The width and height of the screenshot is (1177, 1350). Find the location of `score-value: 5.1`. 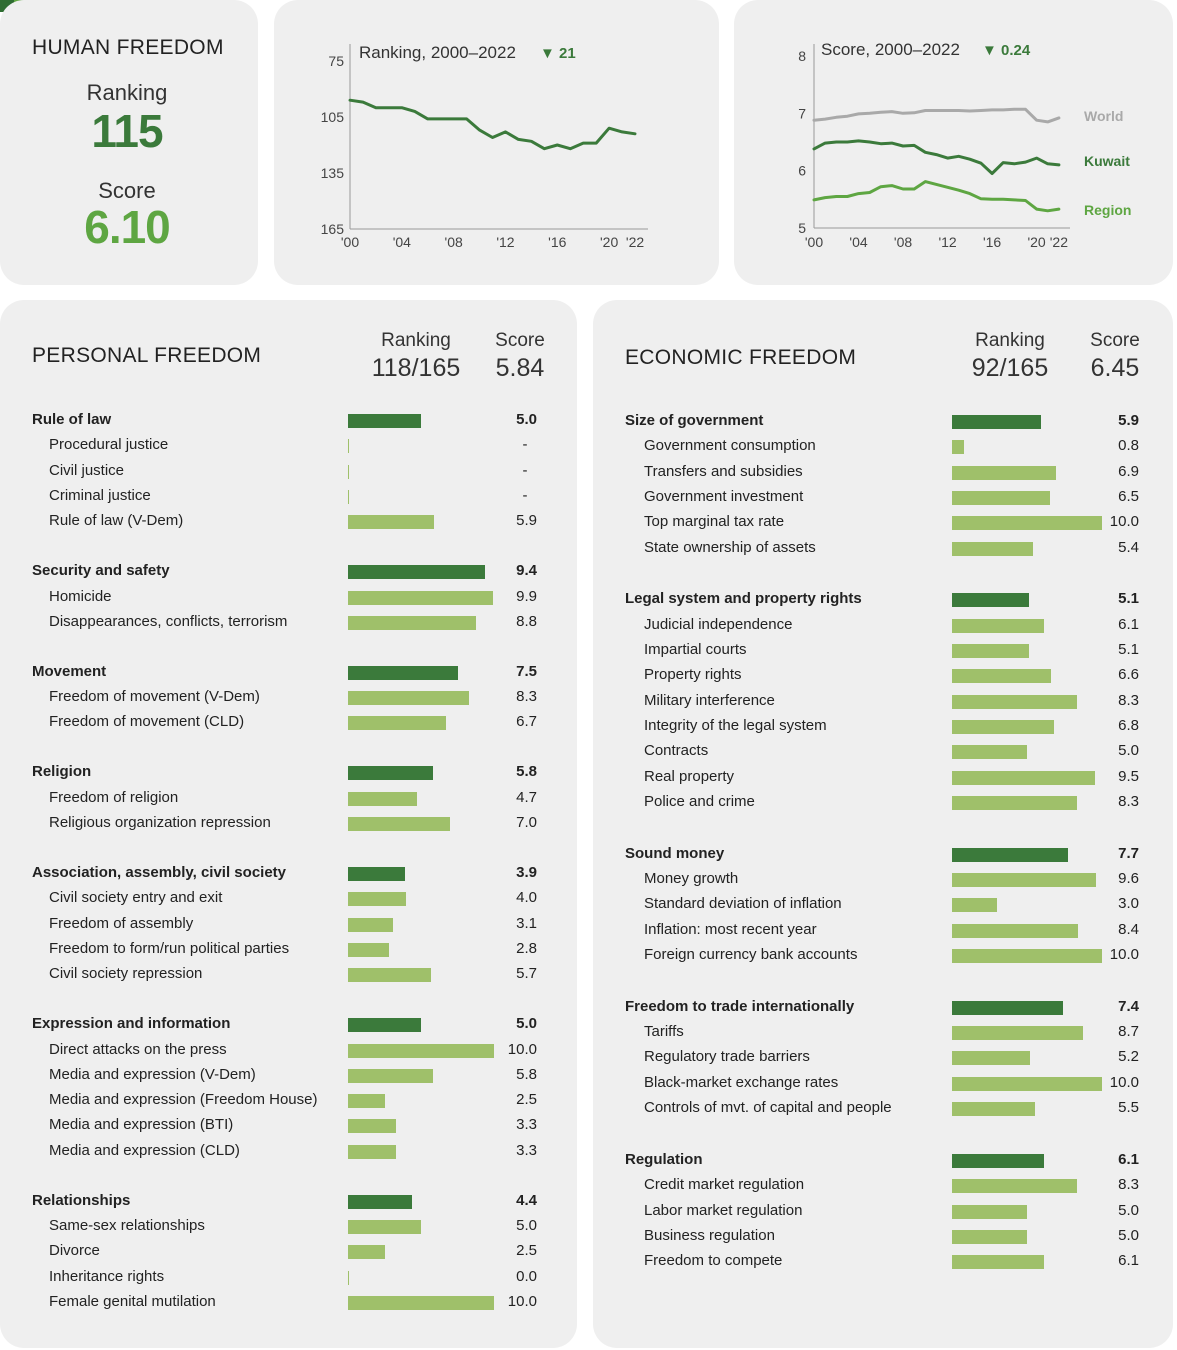

score-value: 5.1 is located at coordinates (1128, 599).